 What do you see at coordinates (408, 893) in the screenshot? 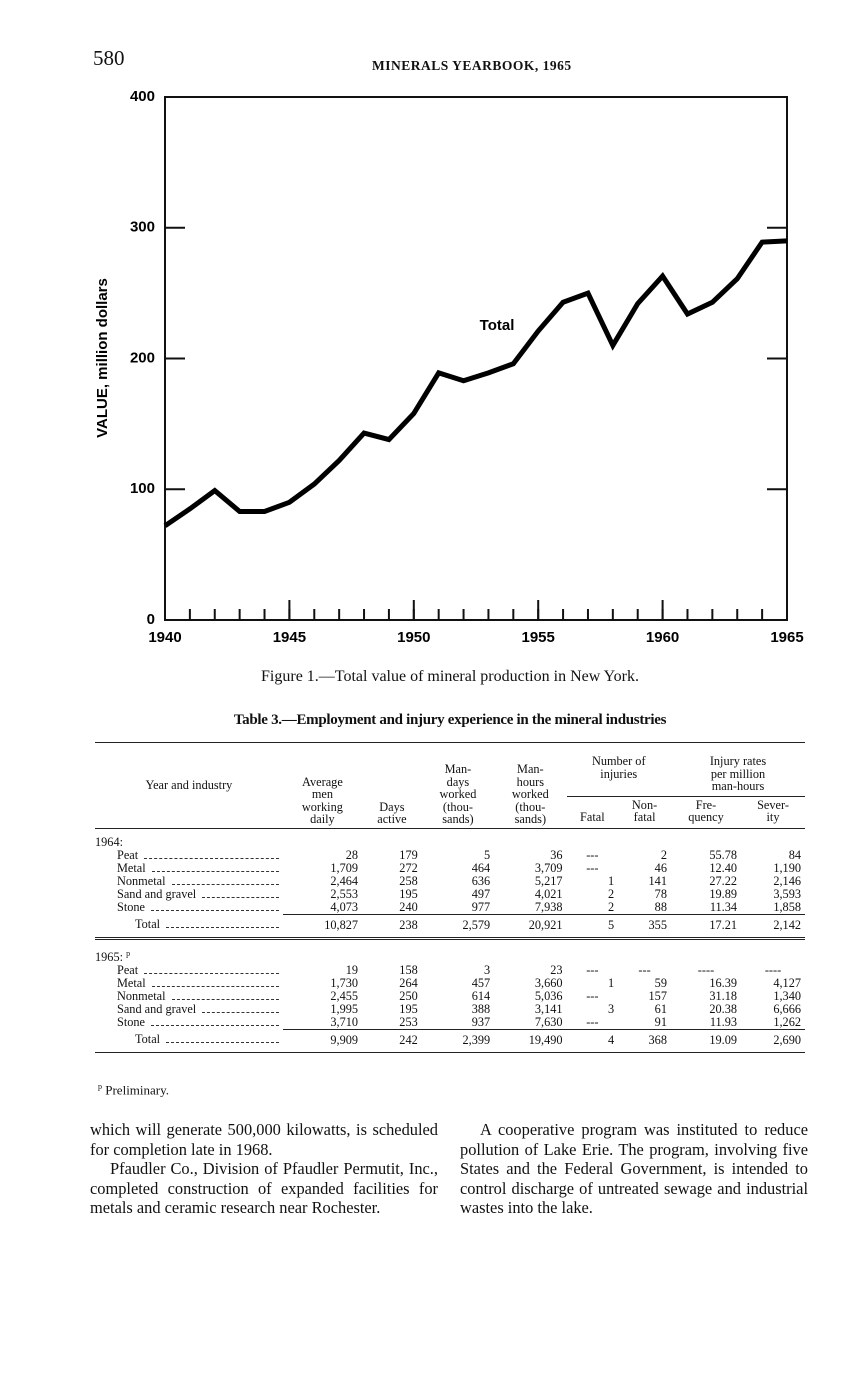
I see `table-cell: 195` at bounding box center [408, 893].